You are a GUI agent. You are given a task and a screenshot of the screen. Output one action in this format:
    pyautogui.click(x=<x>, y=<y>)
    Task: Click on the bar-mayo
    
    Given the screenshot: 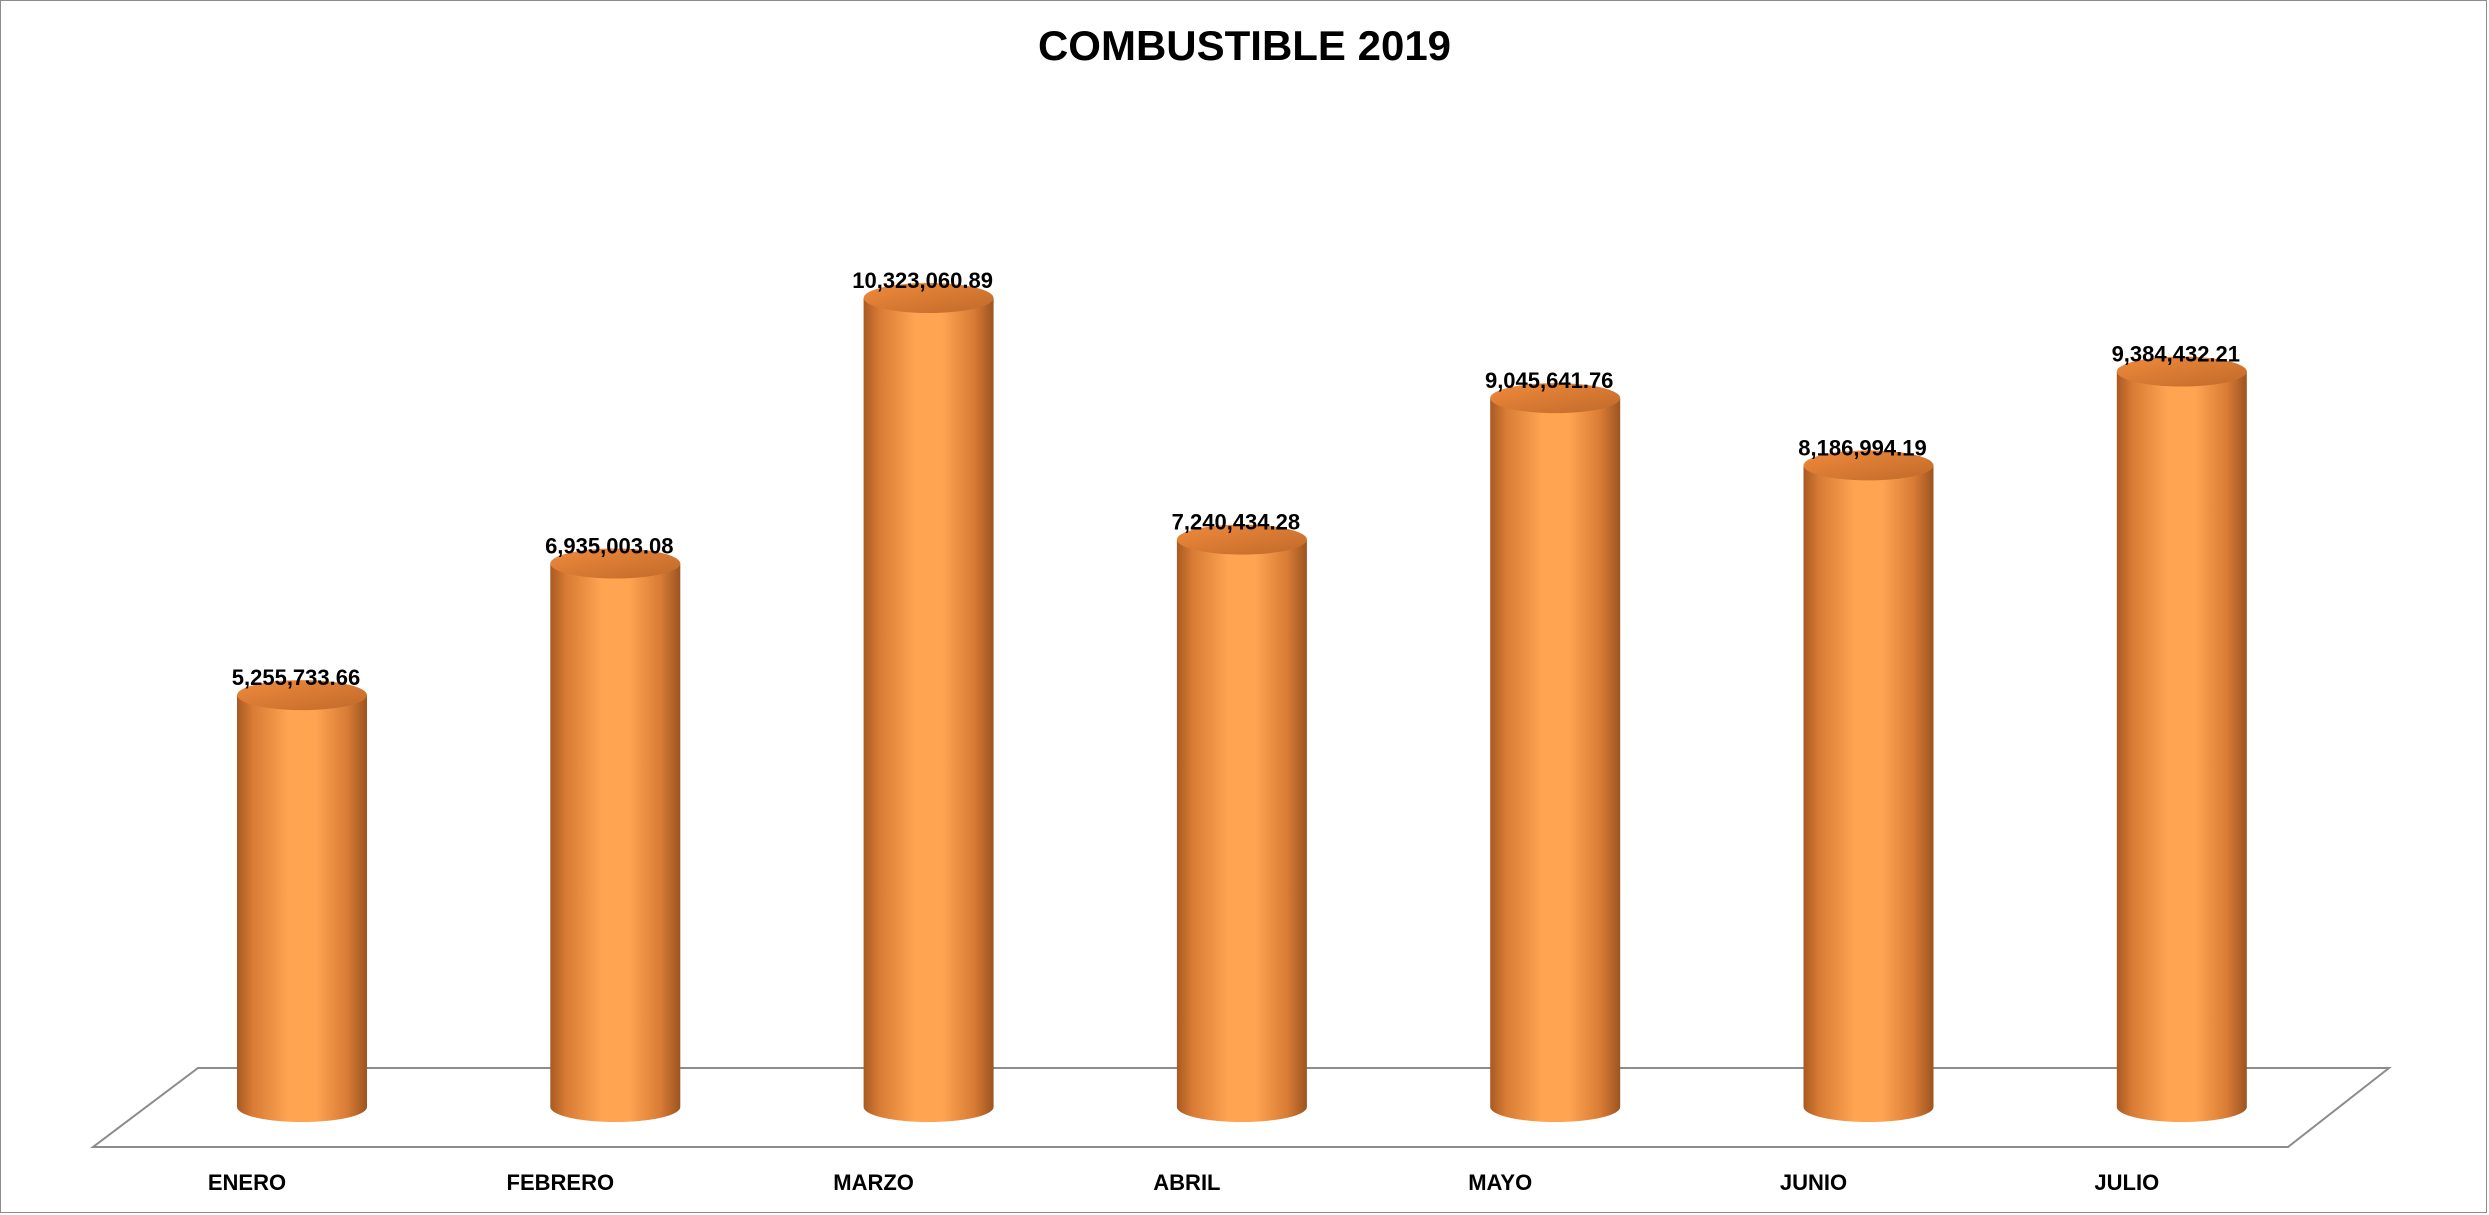 What is the action you would take?
    pyautogui.click(x=1555, y=752)
    